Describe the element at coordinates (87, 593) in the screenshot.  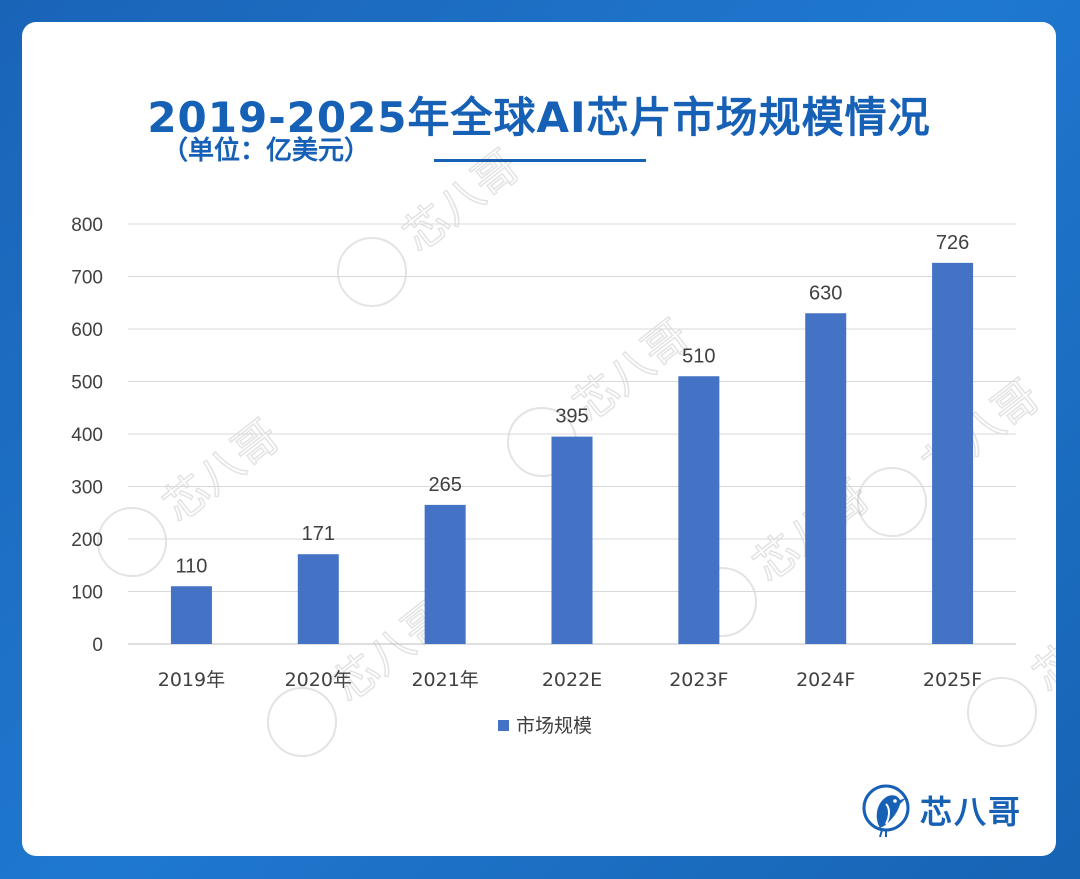
I see `y-tick-label: 100` at that location.